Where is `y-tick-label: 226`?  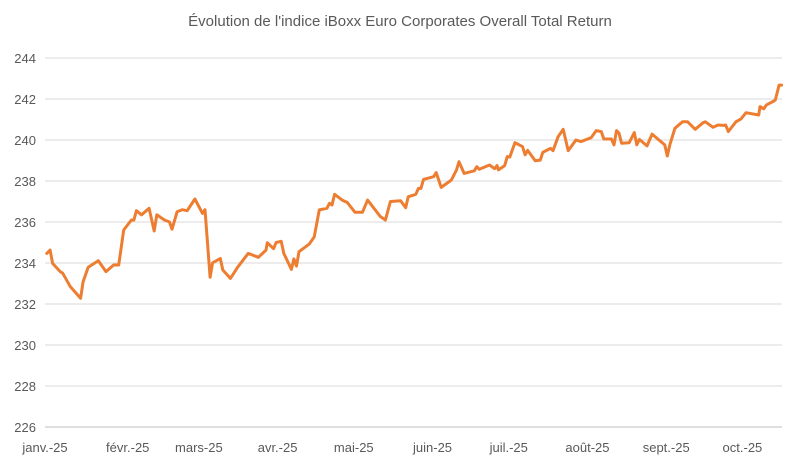
y-tick-label: 226 is located at coordinates (25, 427).